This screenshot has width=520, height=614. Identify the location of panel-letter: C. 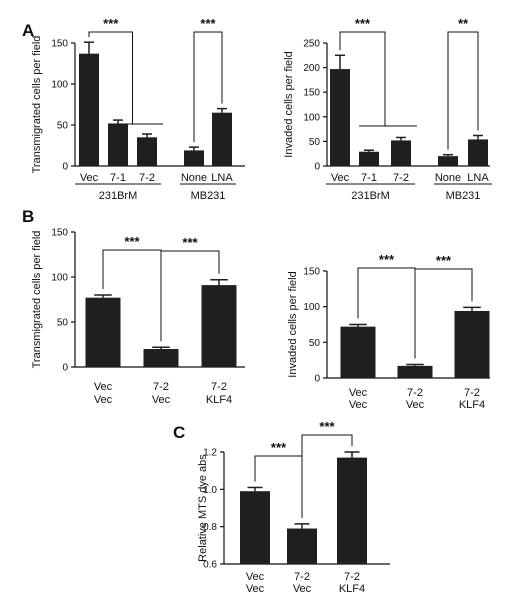
(179, 432).